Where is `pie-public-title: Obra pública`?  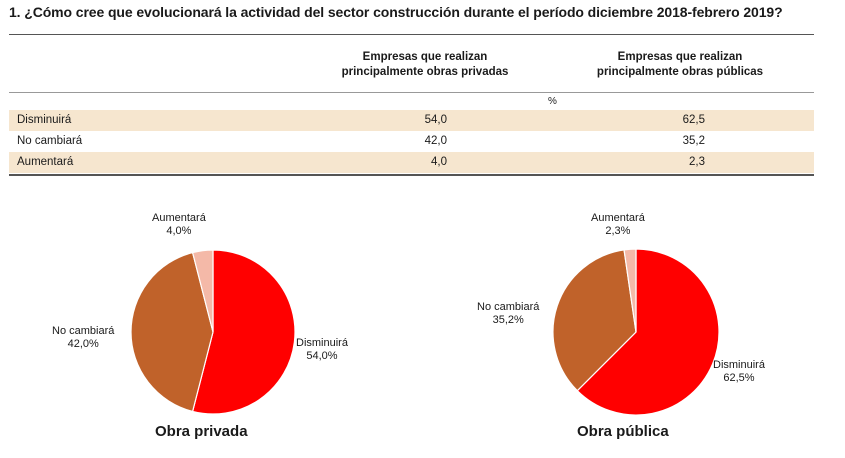 pie-public-title: Obra pública is located at coordinates (623, 431).